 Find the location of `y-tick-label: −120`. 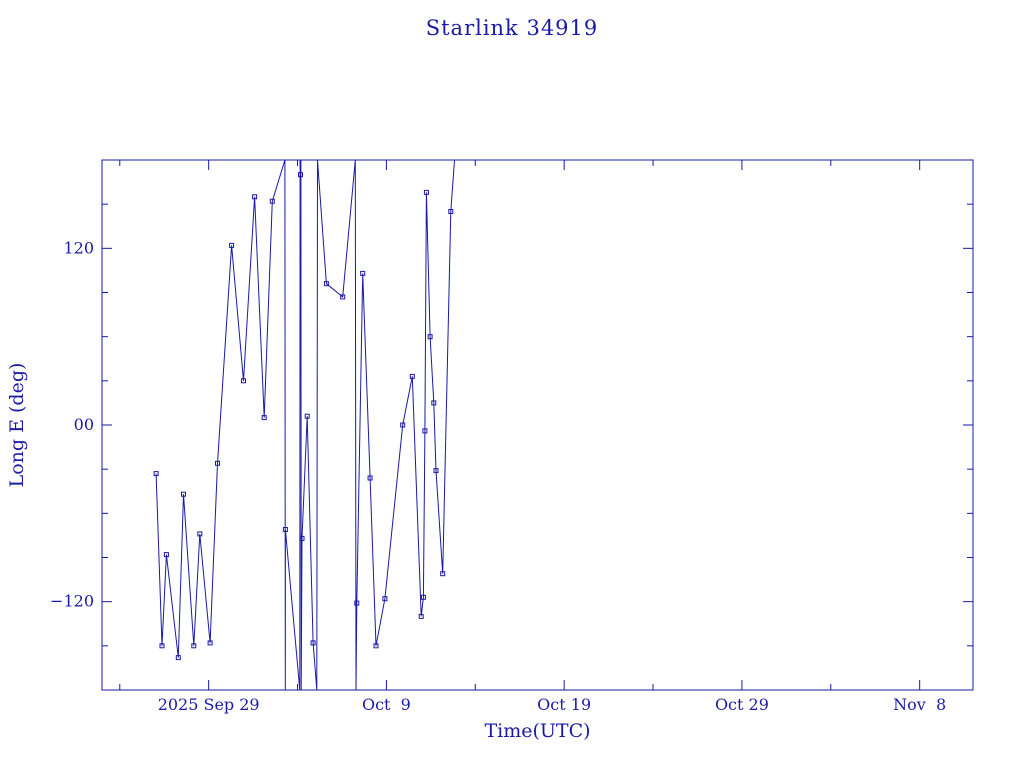

y-tick-label: −120 is located at coordinates (72, 601).